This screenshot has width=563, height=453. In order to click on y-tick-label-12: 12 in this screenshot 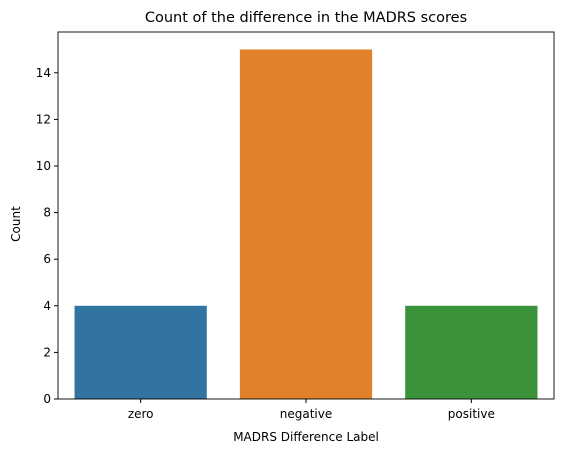, I will do `click(43, 119)`.